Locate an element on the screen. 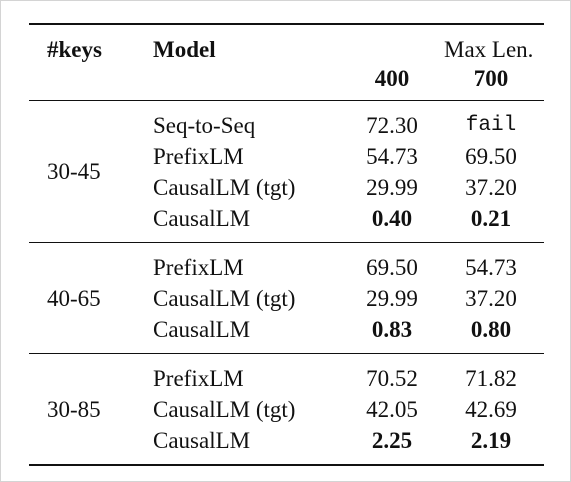  header-col-700: 700 is located at coordinates (491, 78).